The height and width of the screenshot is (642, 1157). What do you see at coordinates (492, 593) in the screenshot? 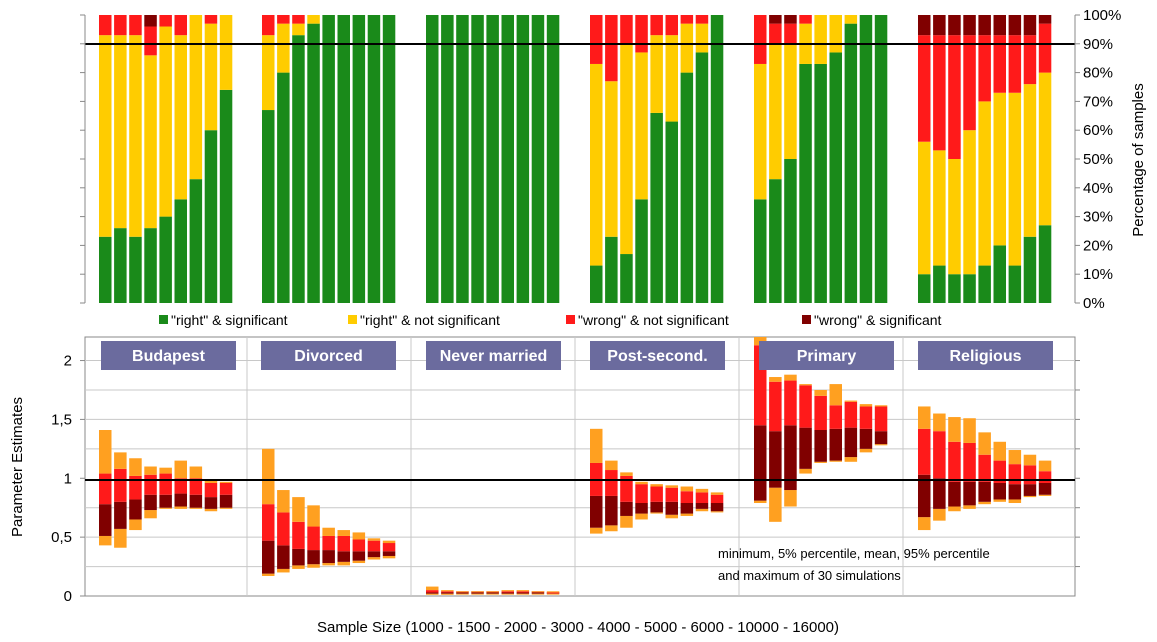
I see `range-never-married-4000-p5-mean` at bounding box center [492, 593].